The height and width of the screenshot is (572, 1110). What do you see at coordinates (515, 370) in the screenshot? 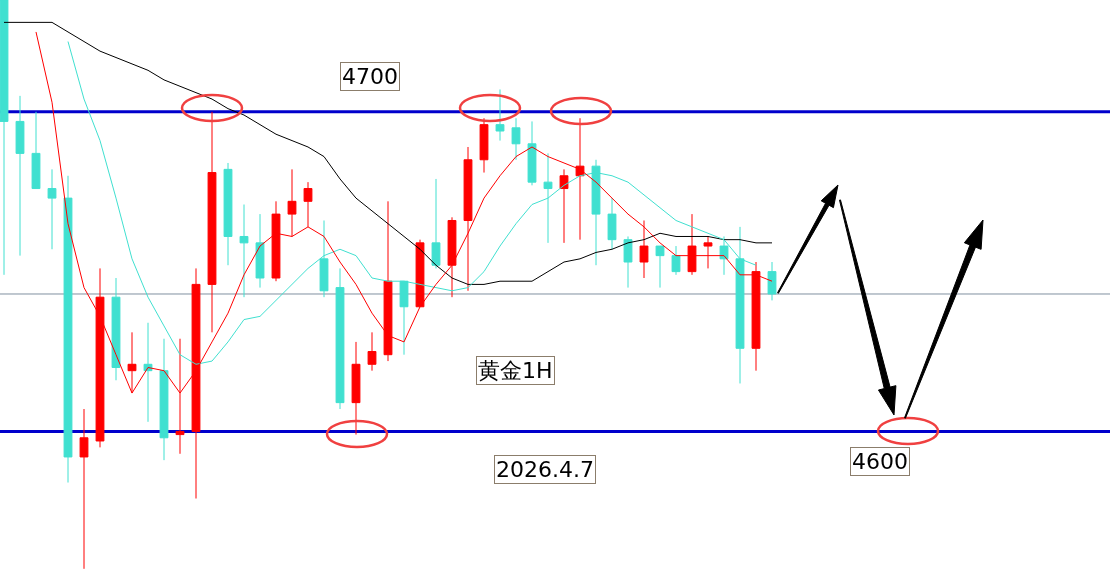
I see `annotation: 黄金1H` at bounding box center [515, 370].